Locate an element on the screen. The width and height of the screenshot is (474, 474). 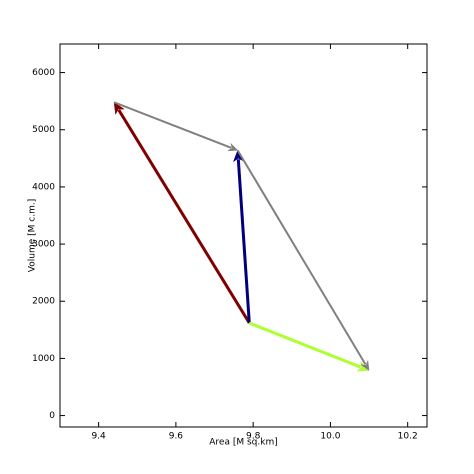
y-axis-label: Volume [M c.m.] is located at coordinates (33, 235).